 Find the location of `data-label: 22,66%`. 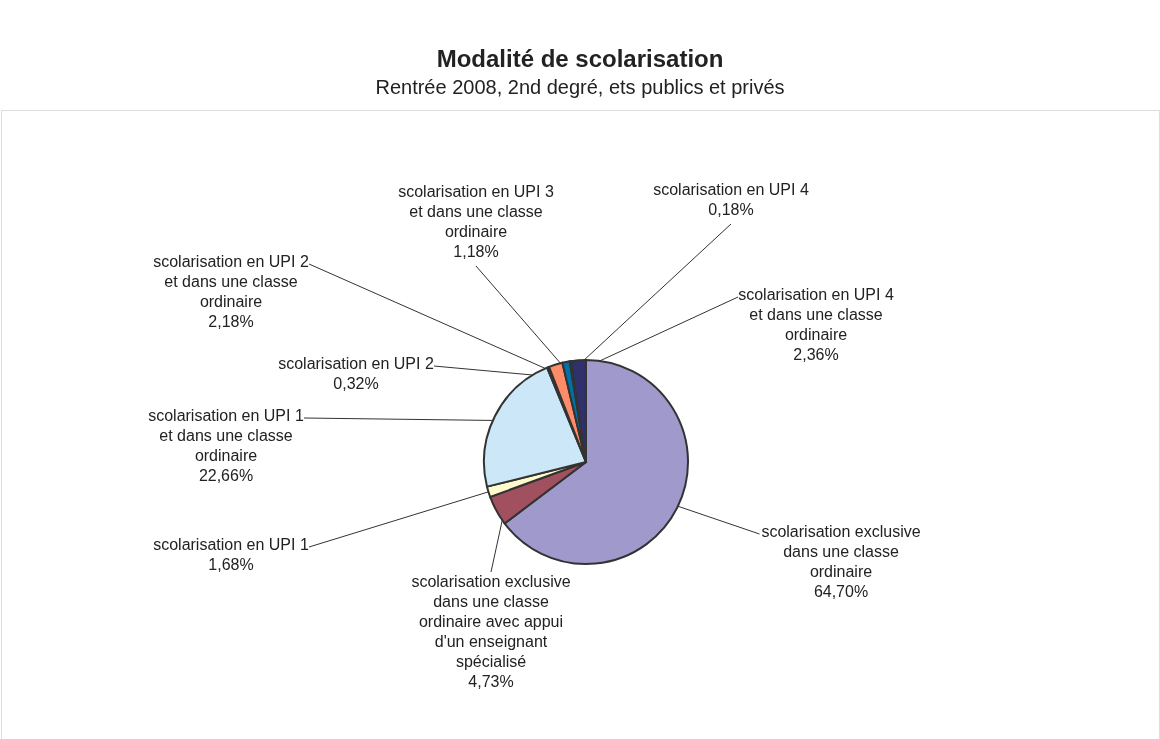

data-label: 22,66% is located at coordinates (226, 475).